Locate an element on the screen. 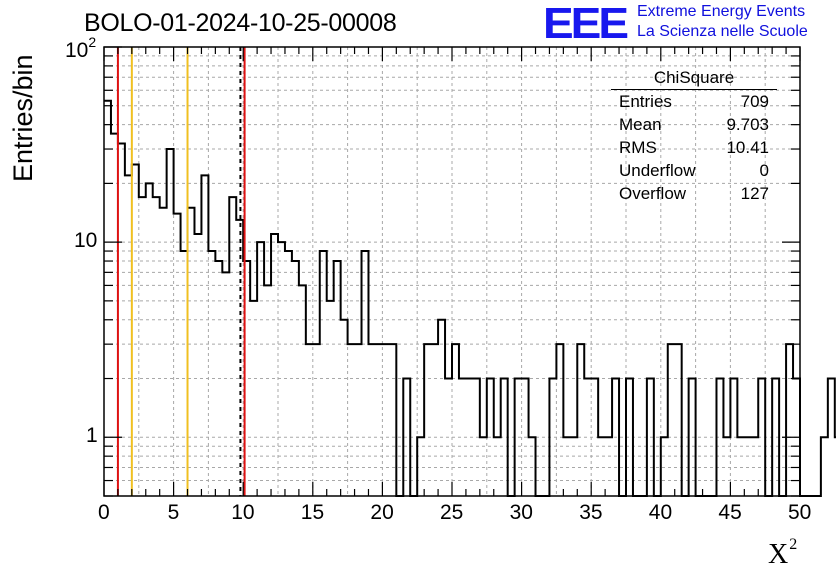  y-tick-label: 102 is located at coordinates (80, 48).